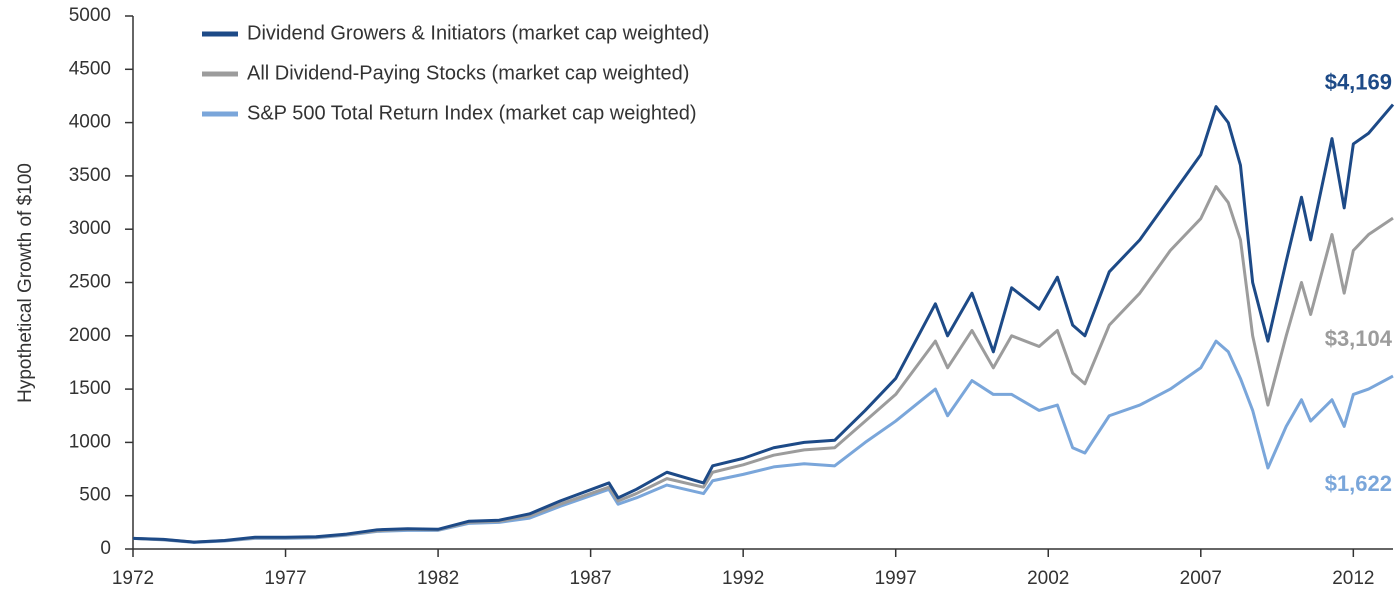 Image resolution: width=1398 pixels, height=597 pixels. Describe the element at coordinates (1358, 483) in the screenshot. I see `end-label: $1,622` at that location.